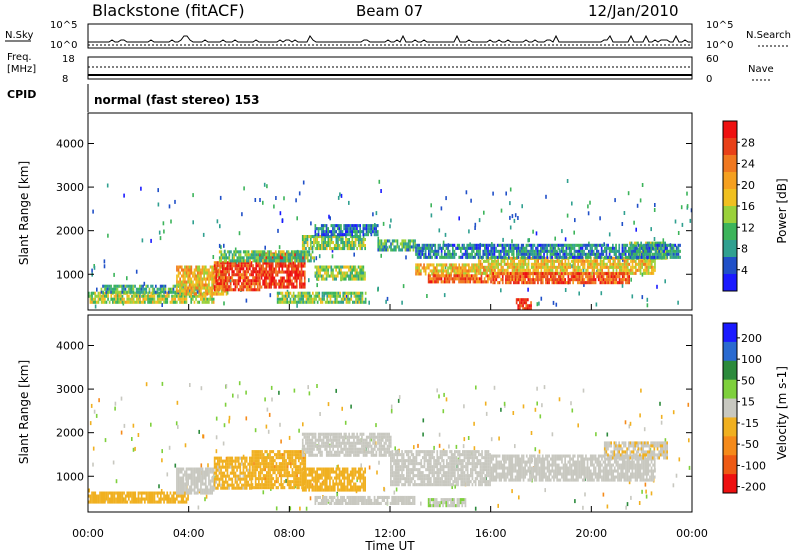 The width and height of the screenshot is (800, 558). I want to click on colorbar-segment, so click(730, 249).